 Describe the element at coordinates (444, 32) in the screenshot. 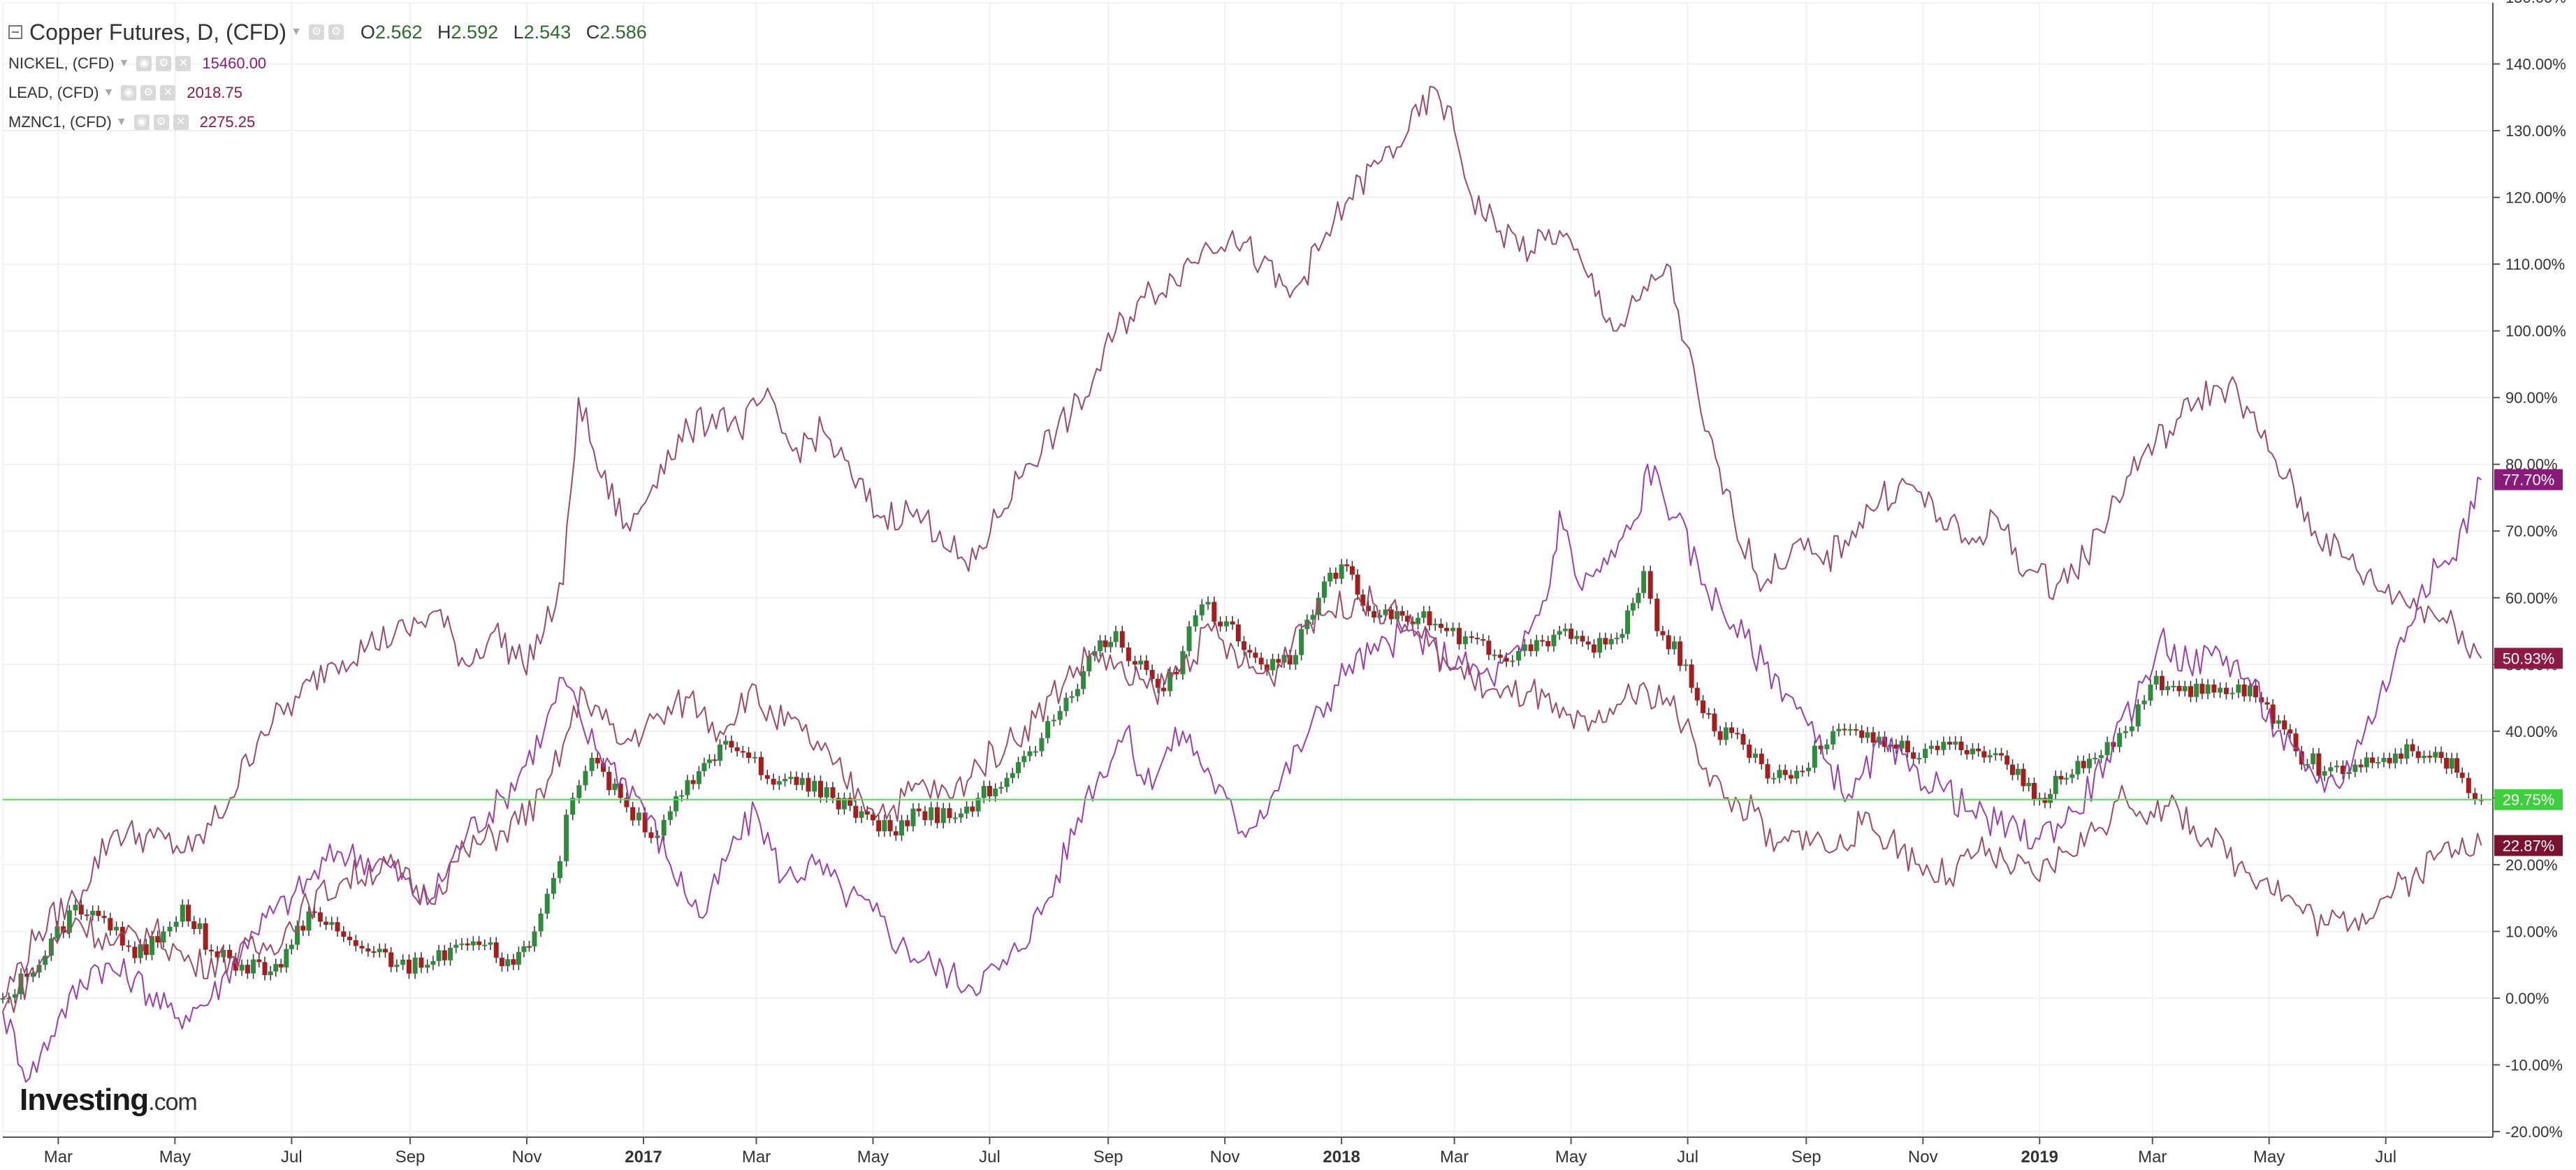

I see `ohlc-high-key: H` at that location.